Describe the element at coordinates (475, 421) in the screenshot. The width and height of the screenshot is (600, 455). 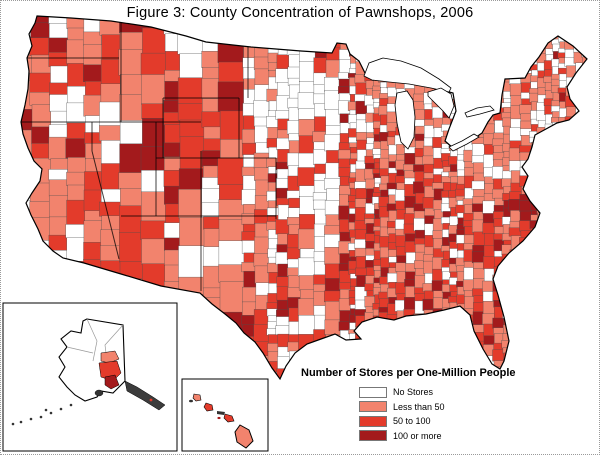
I see `legend-item-50-to-100: 50 to 100` at that location.